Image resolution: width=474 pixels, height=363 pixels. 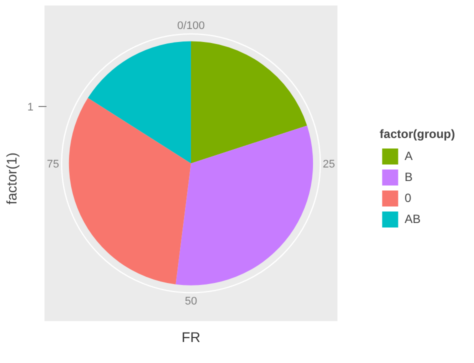 I want to click on legend-label: B, so click(x=409, y=177).